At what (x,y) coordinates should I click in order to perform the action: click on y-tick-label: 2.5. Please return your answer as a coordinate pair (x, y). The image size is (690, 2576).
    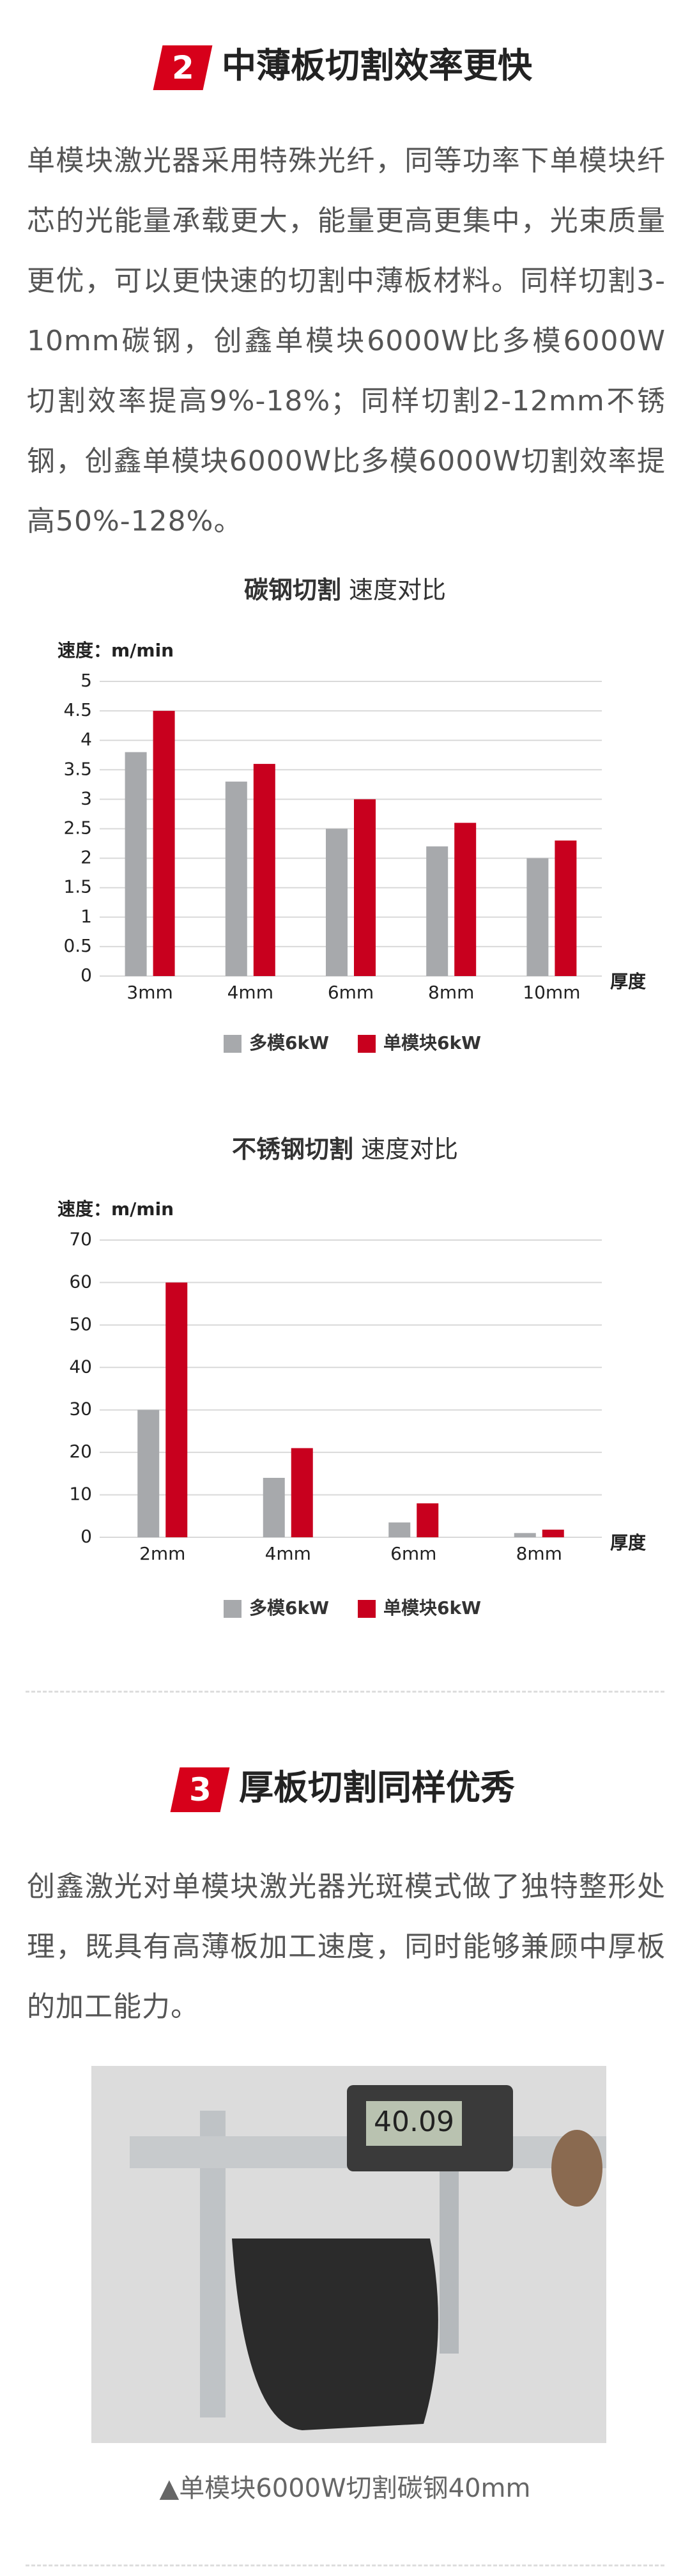
    Looking at the image, I should click on (77, 829).